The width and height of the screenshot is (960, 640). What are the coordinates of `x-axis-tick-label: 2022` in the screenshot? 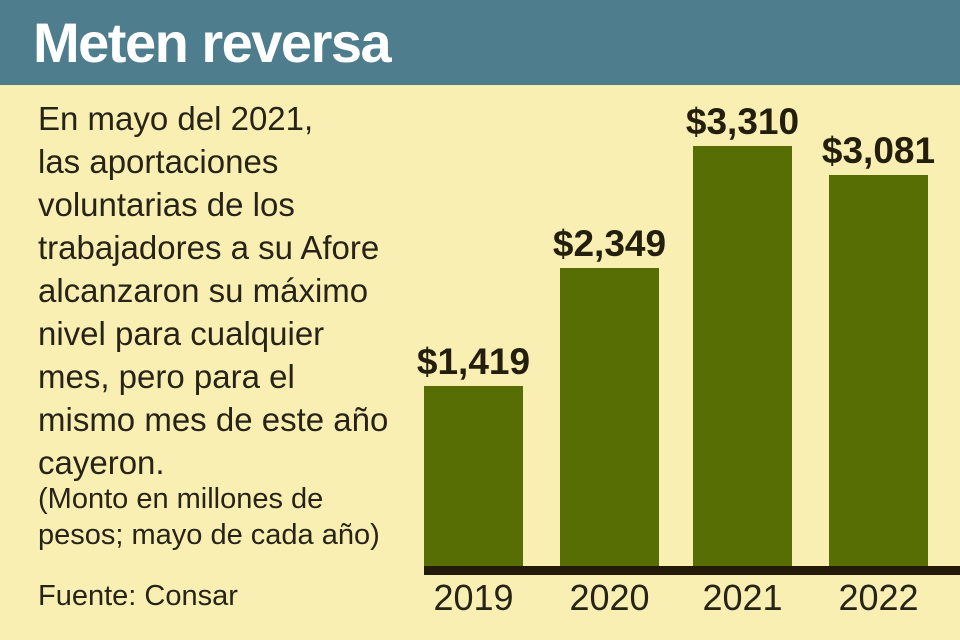 It's located at (878, 597).